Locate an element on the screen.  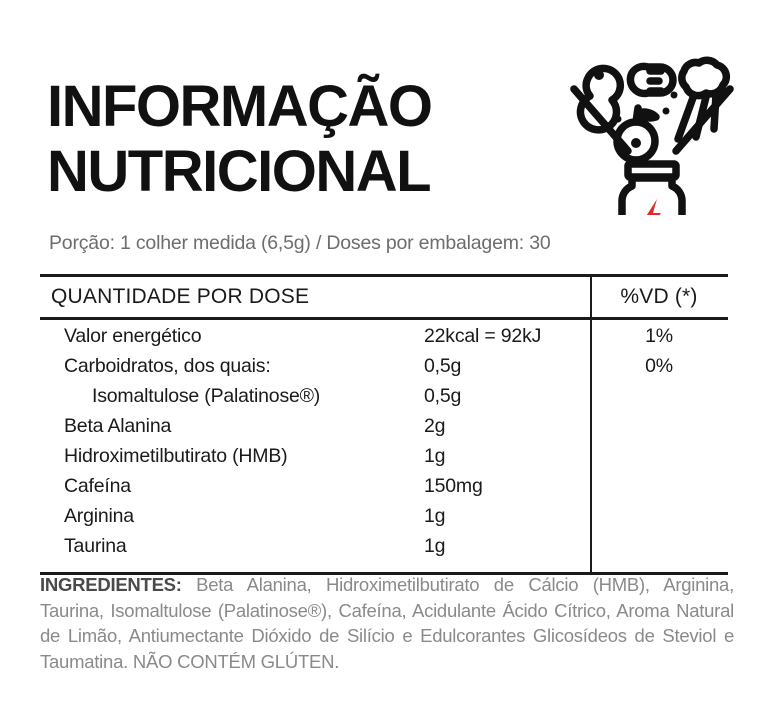
table-row: Carboidratos, dos quais: 0,5g 0% is located at coordinates (384, 370).